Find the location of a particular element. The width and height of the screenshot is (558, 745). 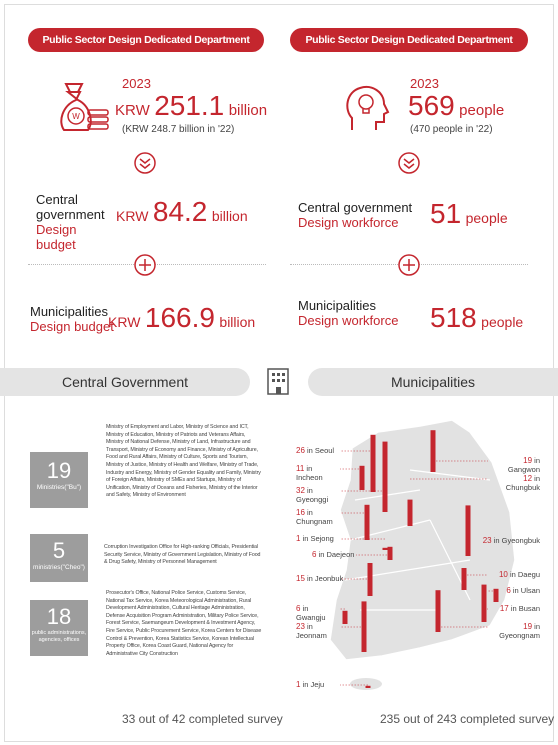

region-count: 11 is located at coordinates (300, 468).